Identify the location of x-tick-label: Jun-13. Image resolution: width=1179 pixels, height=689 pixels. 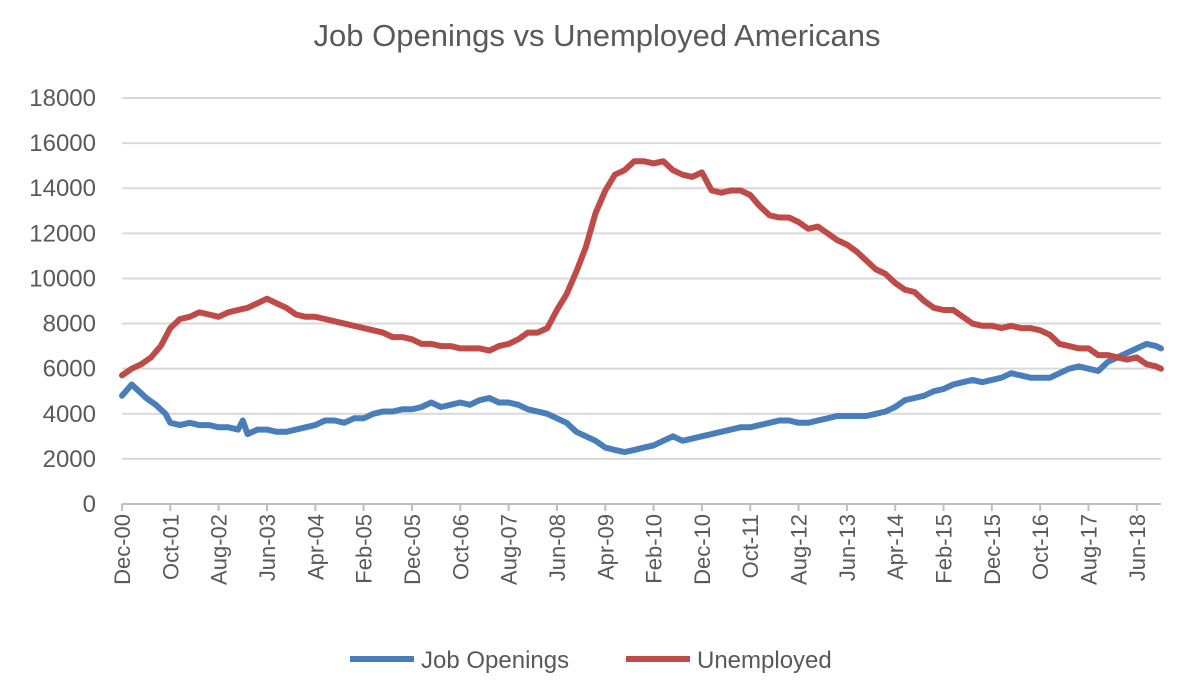
(847, 547).